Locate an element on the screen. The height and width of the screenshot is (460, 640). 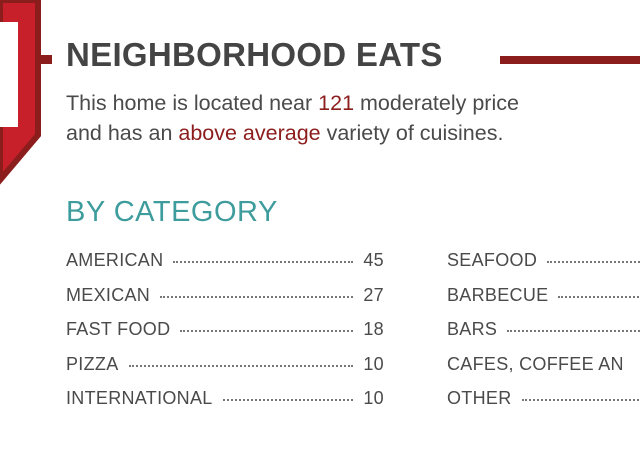
category-name: CAFES, COFFEE AN is located at coordinates (535, 363).